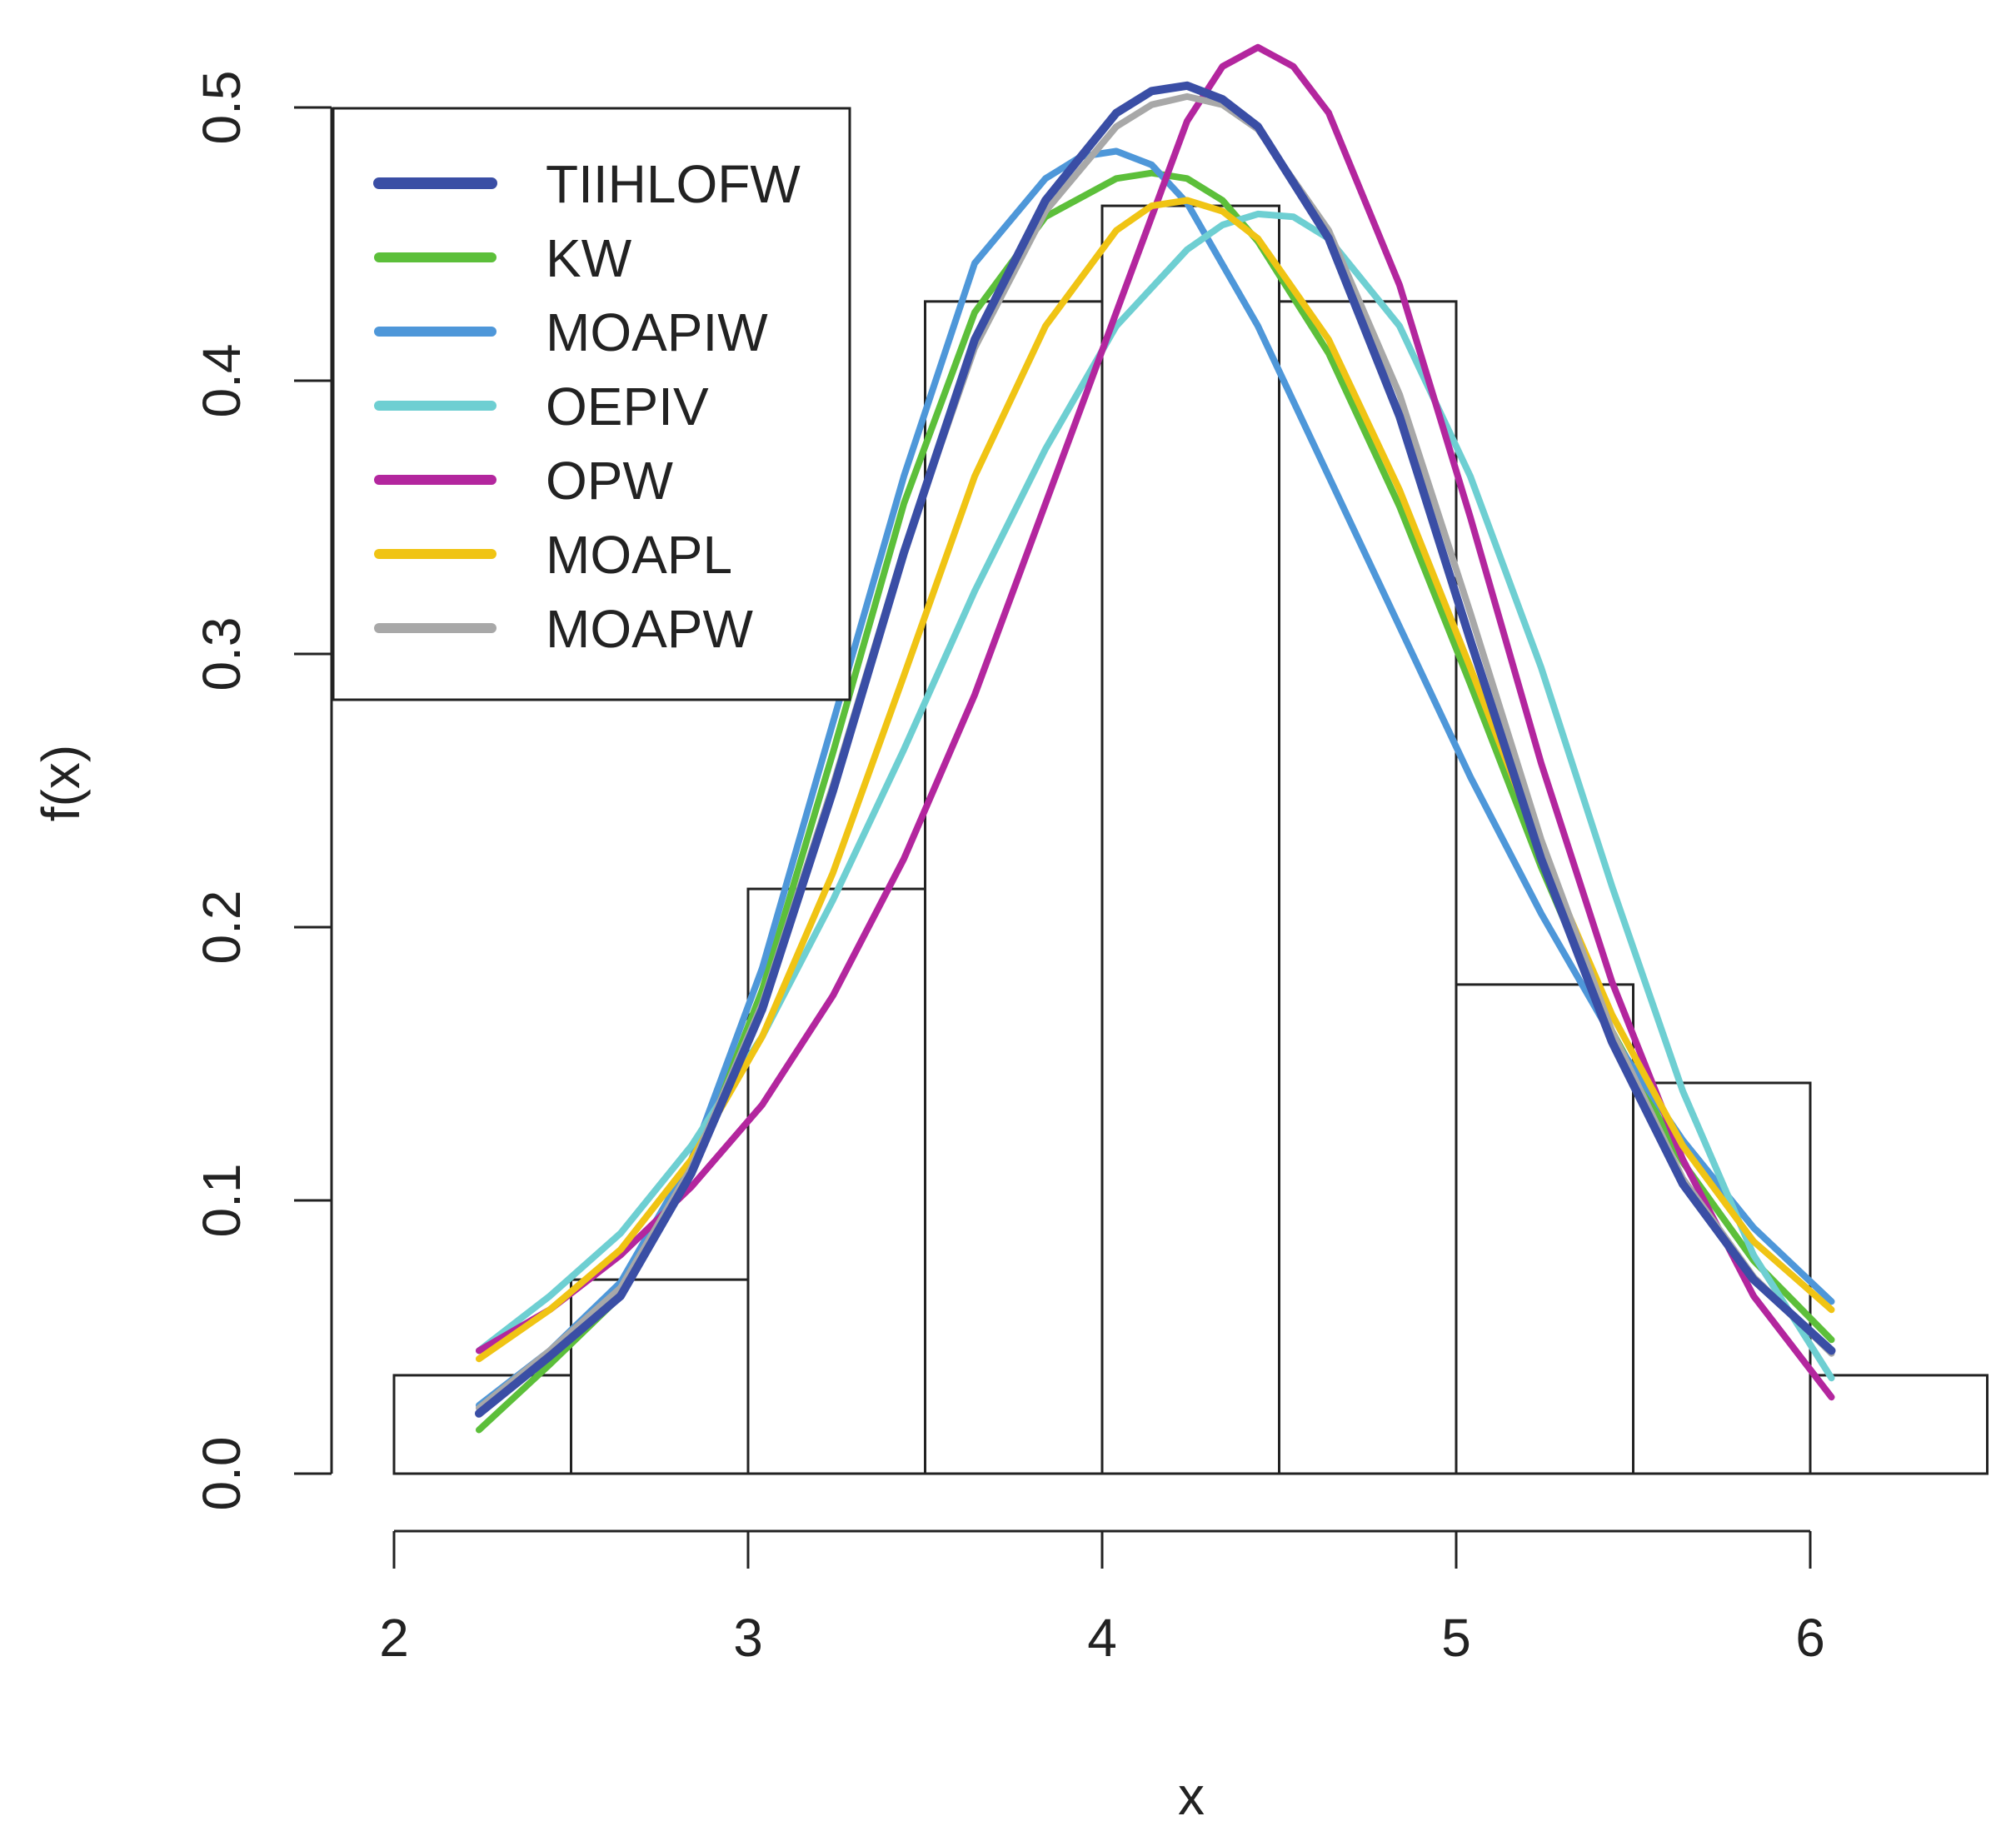  What do you see at coordinates (222, 108) in the screenshot?
I see `y-tick-label: 0.5` at bounding box center [222, 108].